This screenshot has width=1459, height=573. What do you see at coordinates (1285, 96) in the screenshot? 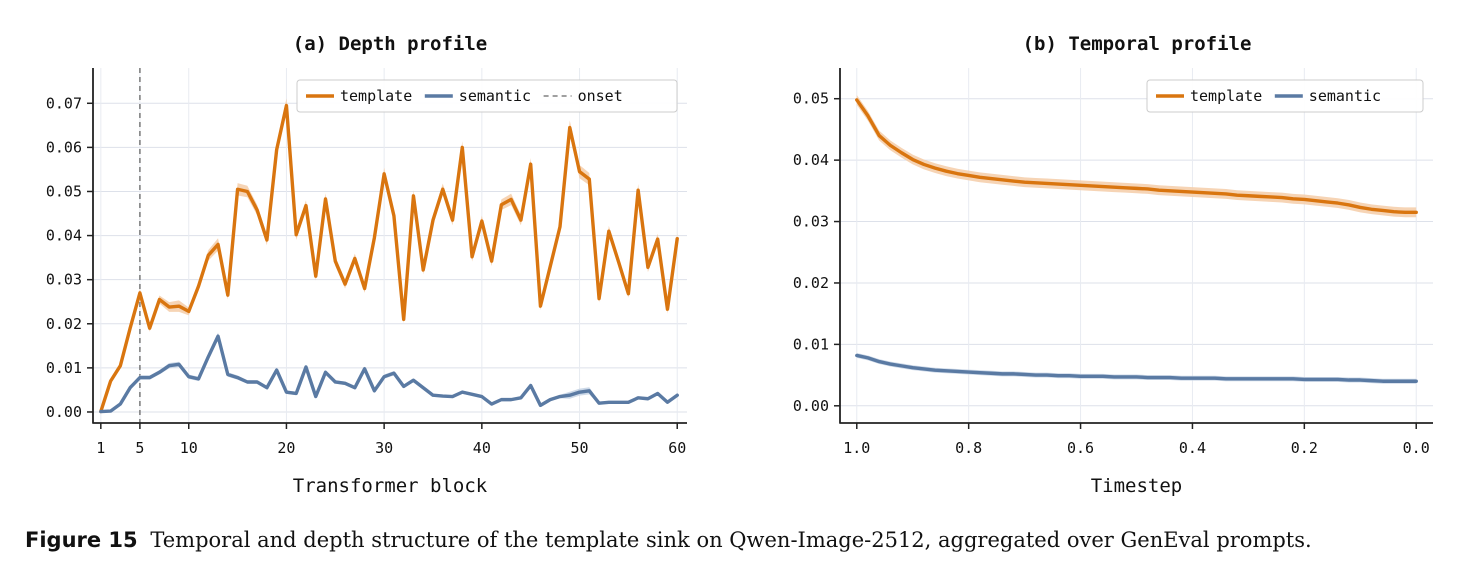
I see `legend: template semantic` at bounding box center [1285, 96].